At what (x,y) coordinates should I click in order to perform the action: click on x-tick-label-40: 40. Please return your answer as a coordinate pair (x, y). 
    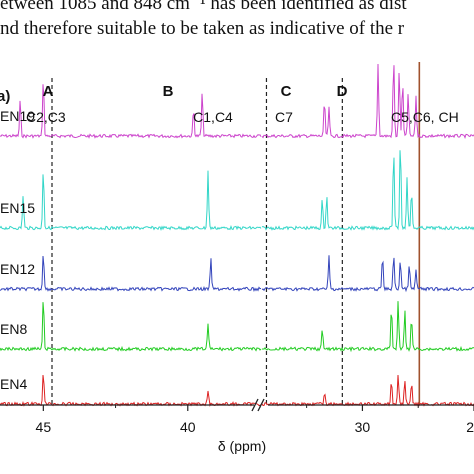
    Looking at the image, I should click on (188, 427).